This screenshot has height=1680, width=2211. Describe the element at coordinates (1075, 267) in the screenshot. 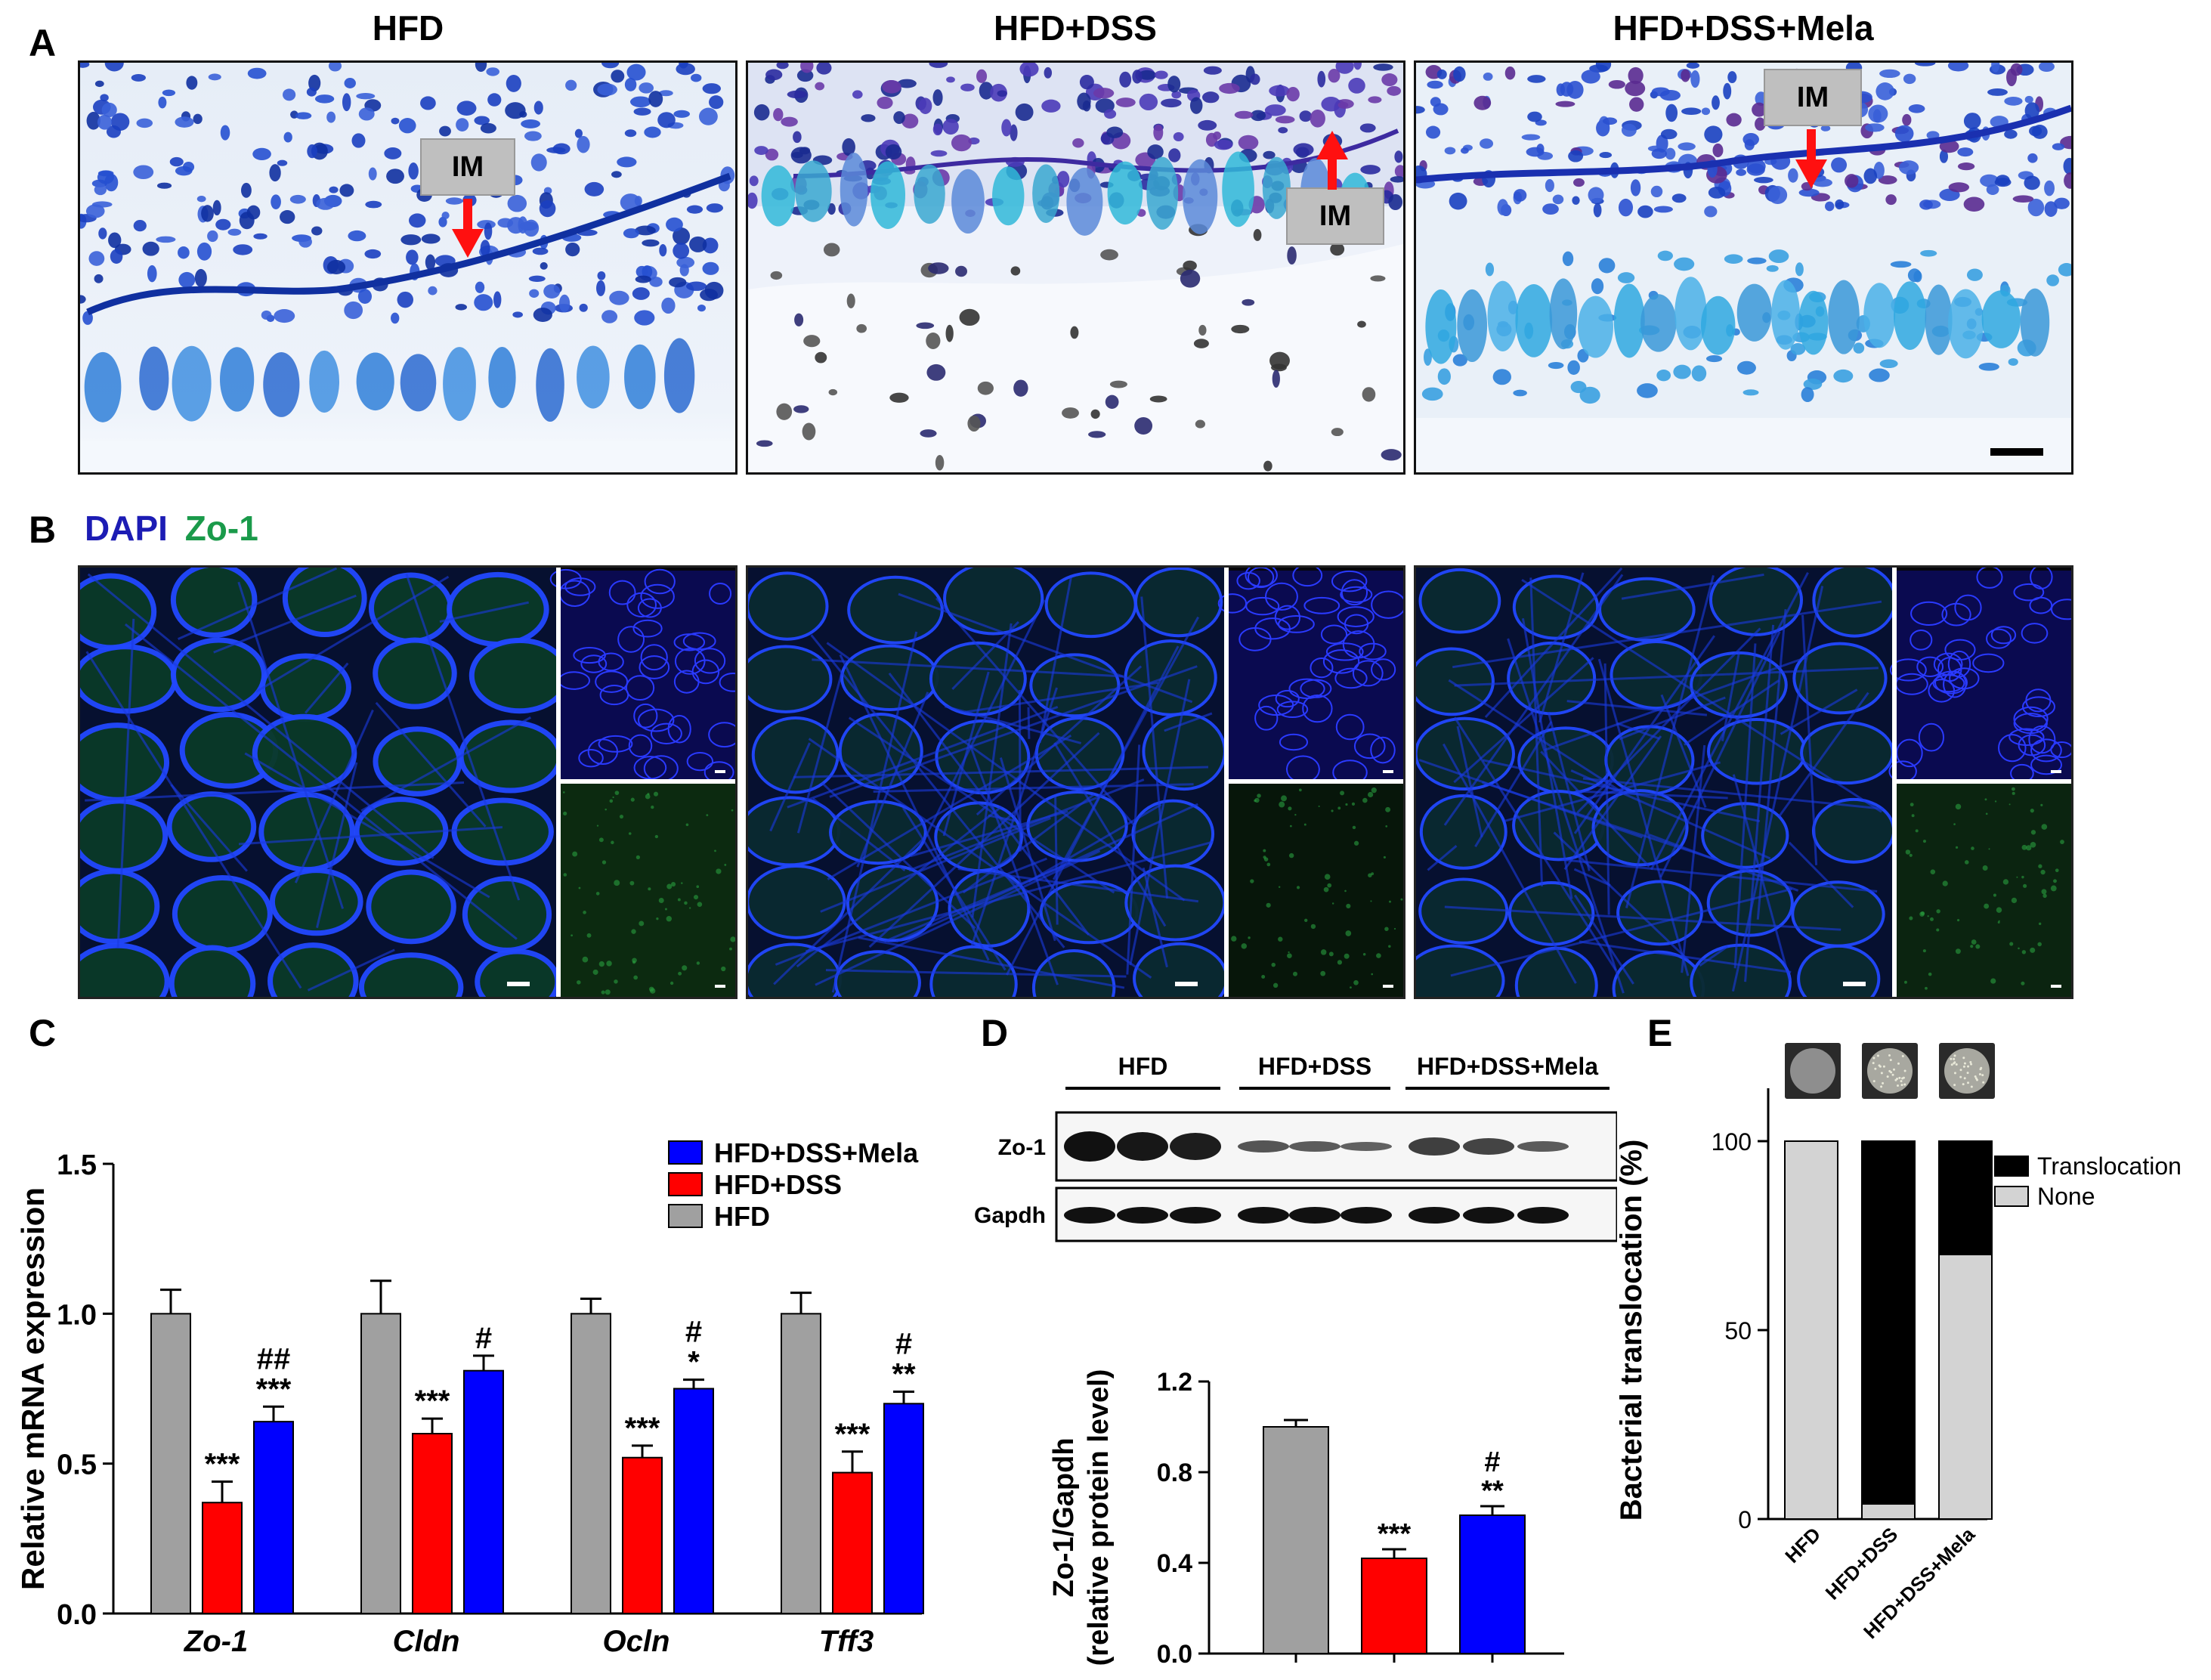

I see `histology-drawing-hfd-dss` at that location.